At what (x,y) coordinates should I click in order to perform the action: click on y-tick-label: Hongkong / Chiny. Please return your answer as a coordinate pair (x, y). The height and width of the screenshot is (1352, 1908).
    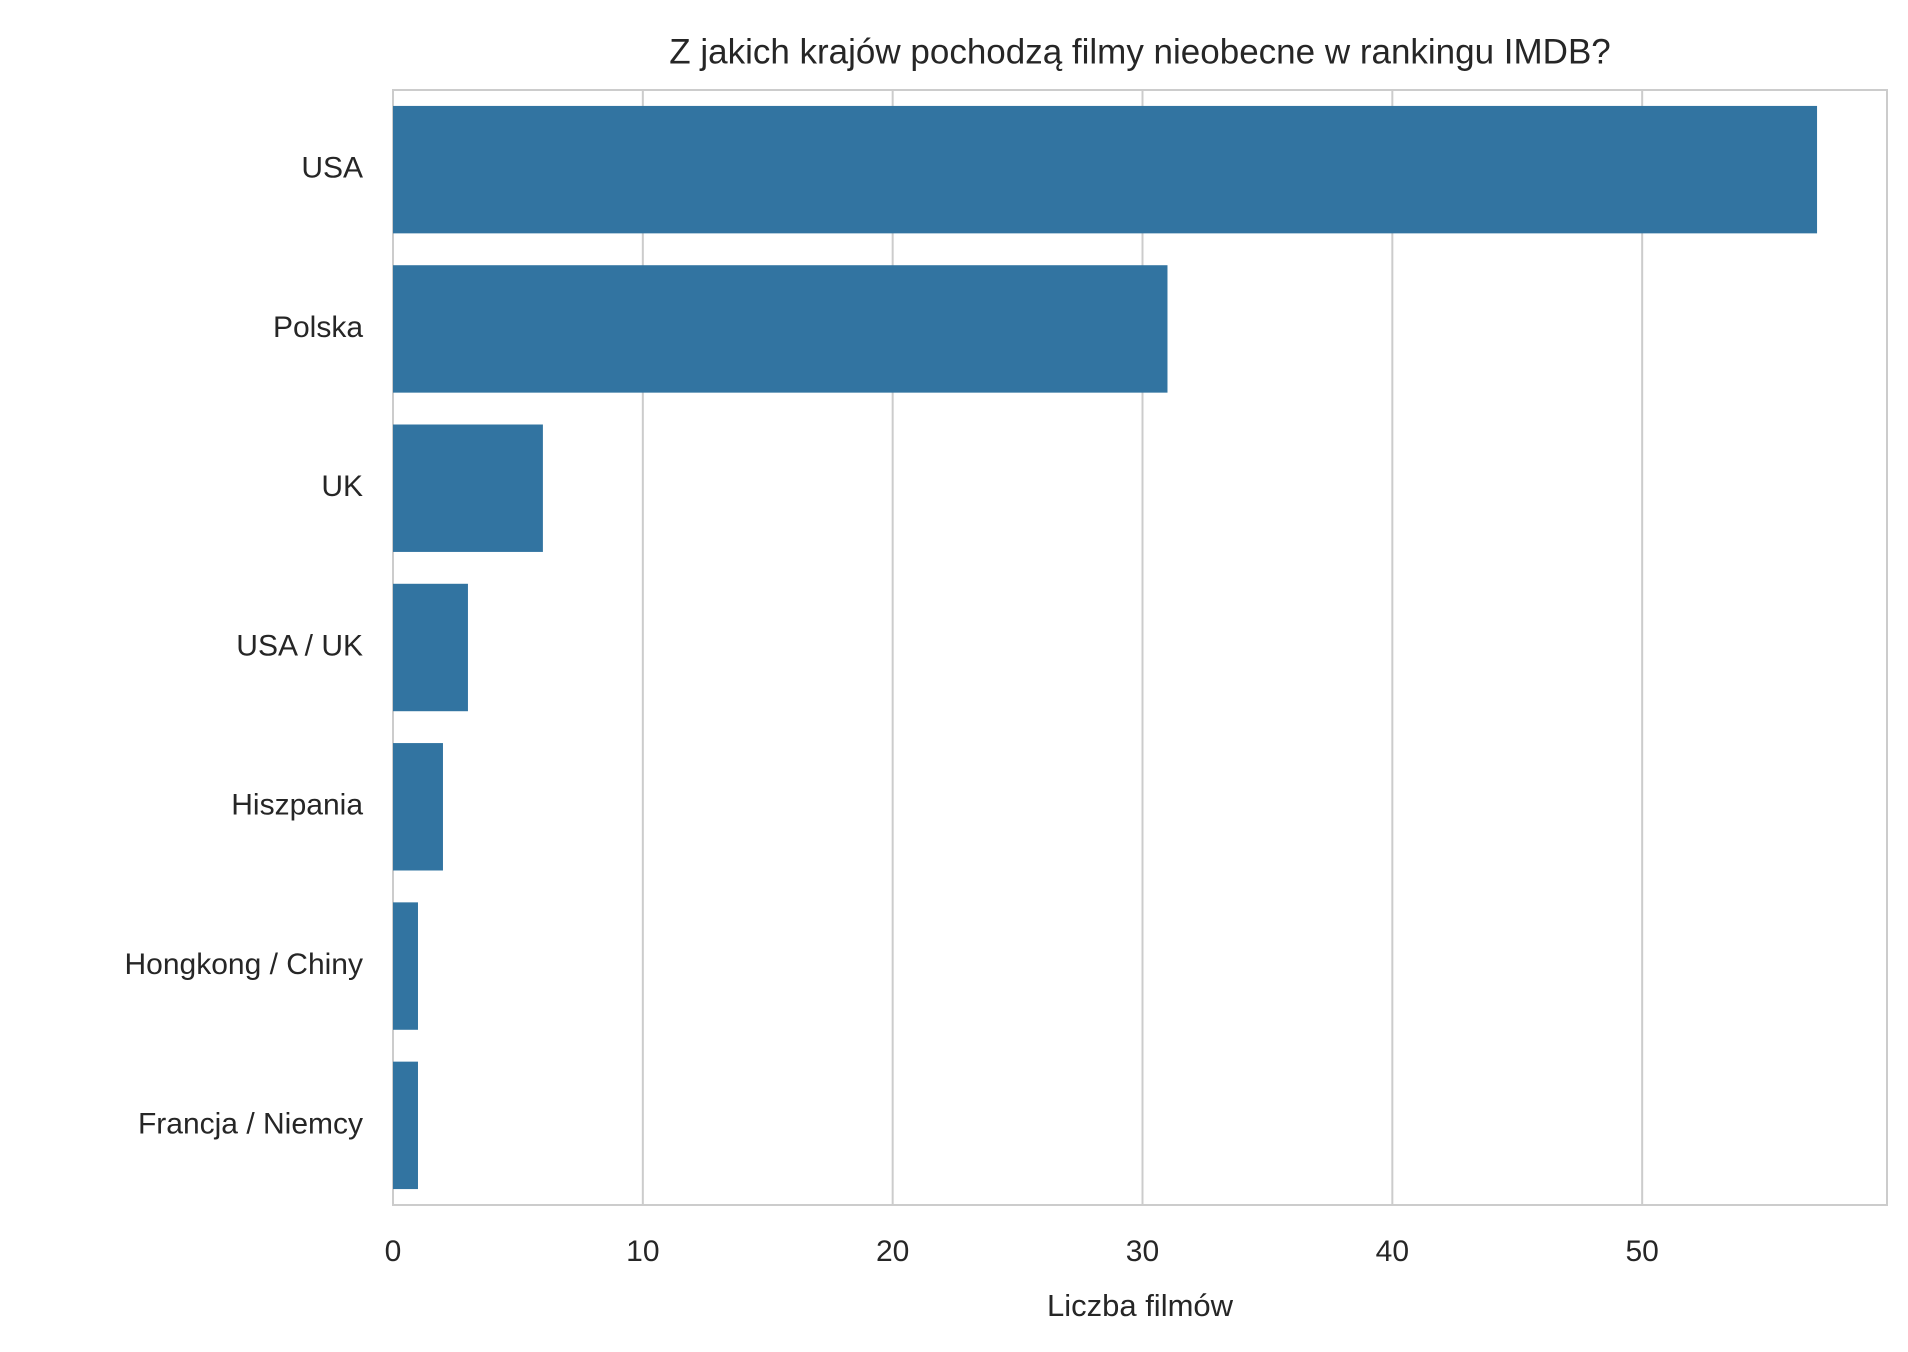
    Looking at the image, I should click on (244, 964).